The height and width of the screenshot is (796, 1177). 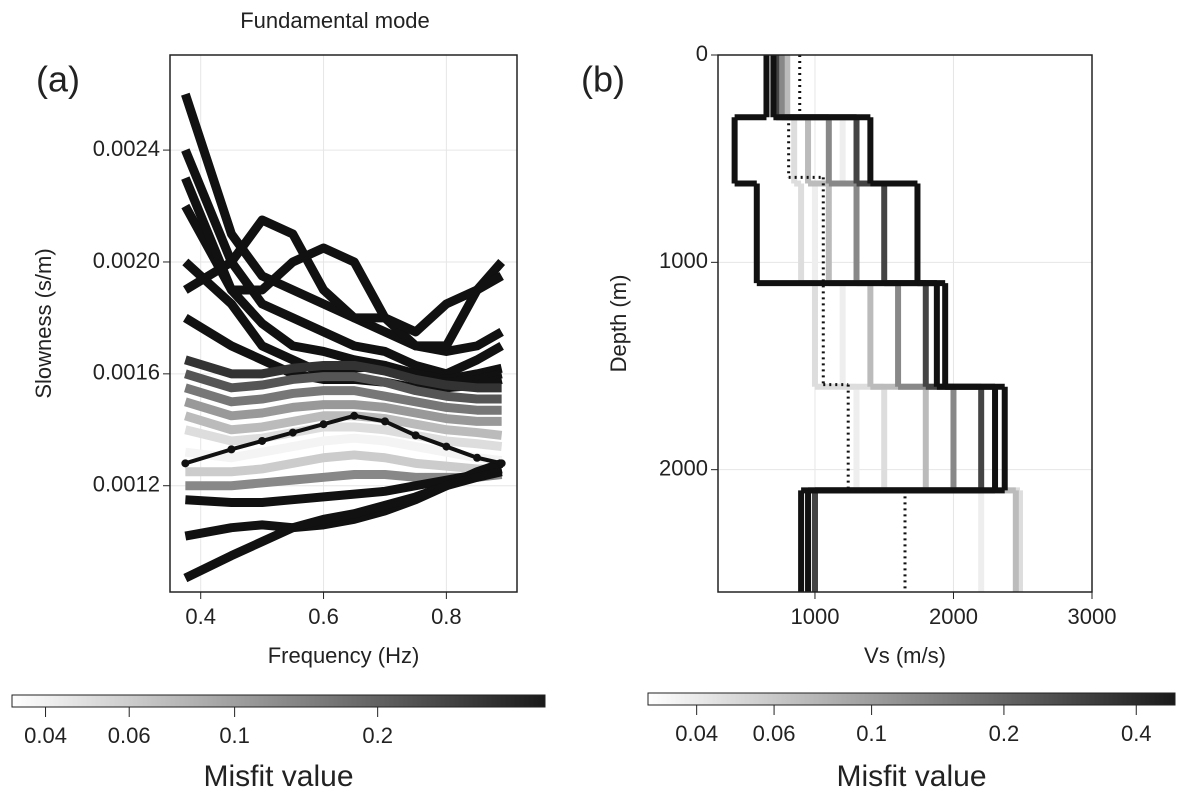 What do you see at coordinates (58, 79) in the screenshot?
I see `panel-label: (a)` at bounding box center [58, 79].